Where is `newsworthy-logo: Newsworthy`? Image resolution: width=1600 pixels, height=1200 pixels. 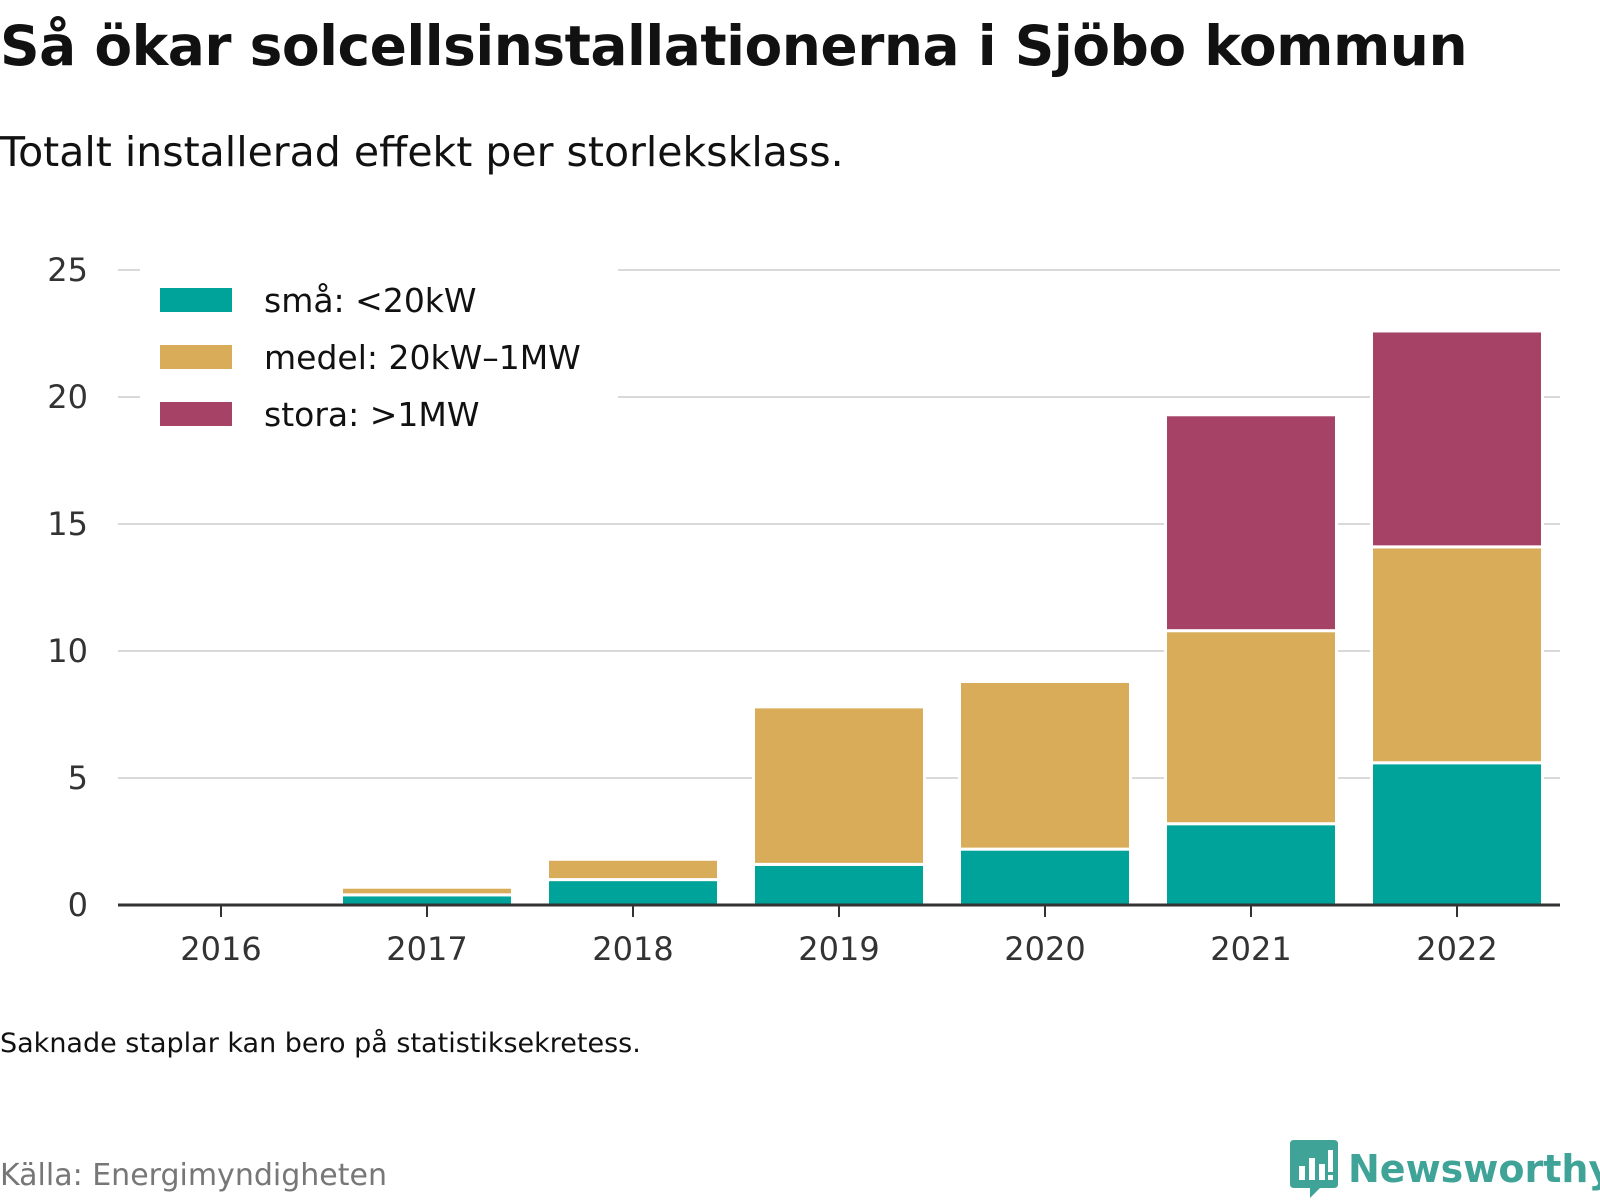
newsworthy-logo: Newsworthy is located at coordinates (1445, 1169).